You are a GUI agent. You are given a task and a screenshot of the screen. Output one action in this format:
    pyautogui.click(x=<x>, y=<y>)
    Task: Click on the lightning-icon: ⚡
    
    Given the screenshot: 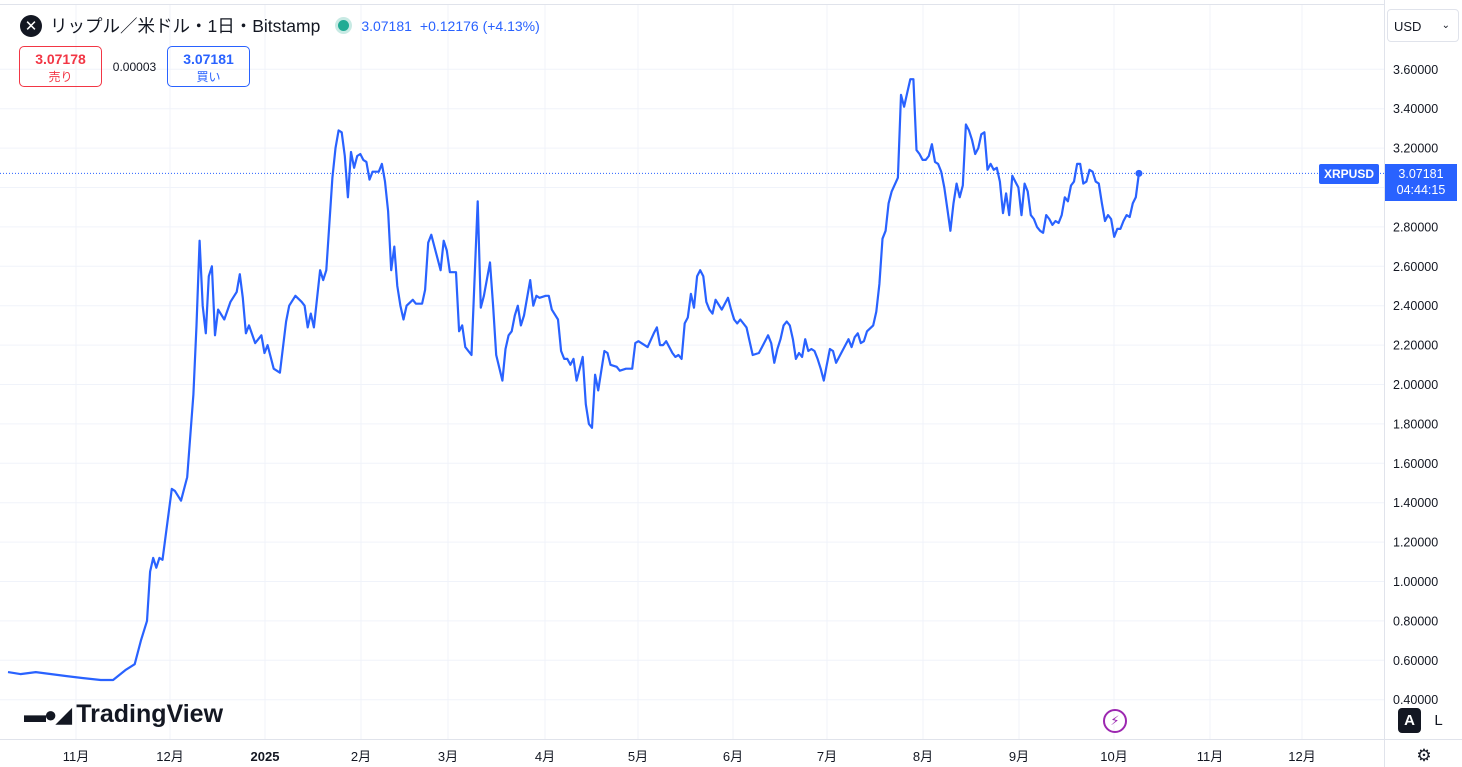 What is the action you would take?
    pyautogui.click(x=1115, y=721)
    